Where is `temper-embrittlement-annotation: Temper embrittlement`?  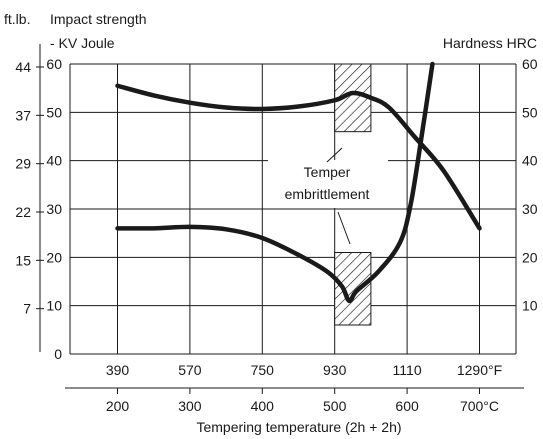
temper-embrittlement-annotation: Temper embrittlement is located at coordinates (328, 196).